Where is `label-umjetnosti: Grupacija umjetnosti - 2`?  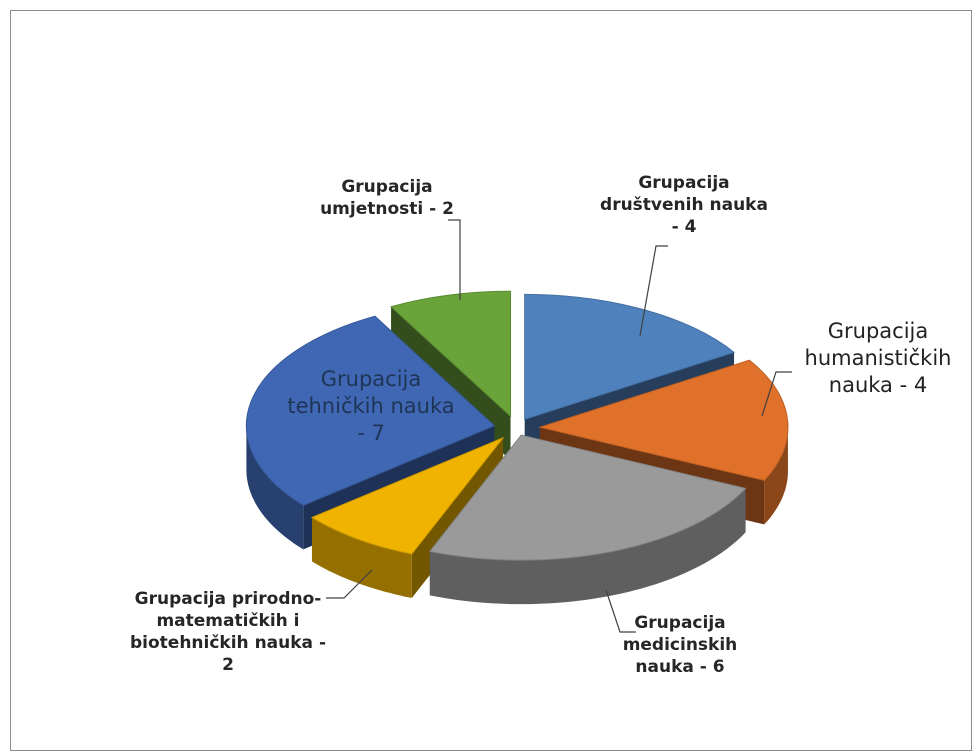 label-umjetnosti: Grupacija umjetnosti - 2 is located at coordinates (387, 198).